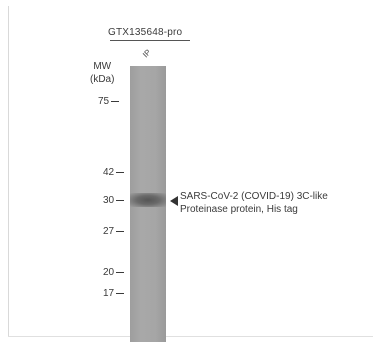  I want to click on mw-marker-value: 20, so click(109, 272).